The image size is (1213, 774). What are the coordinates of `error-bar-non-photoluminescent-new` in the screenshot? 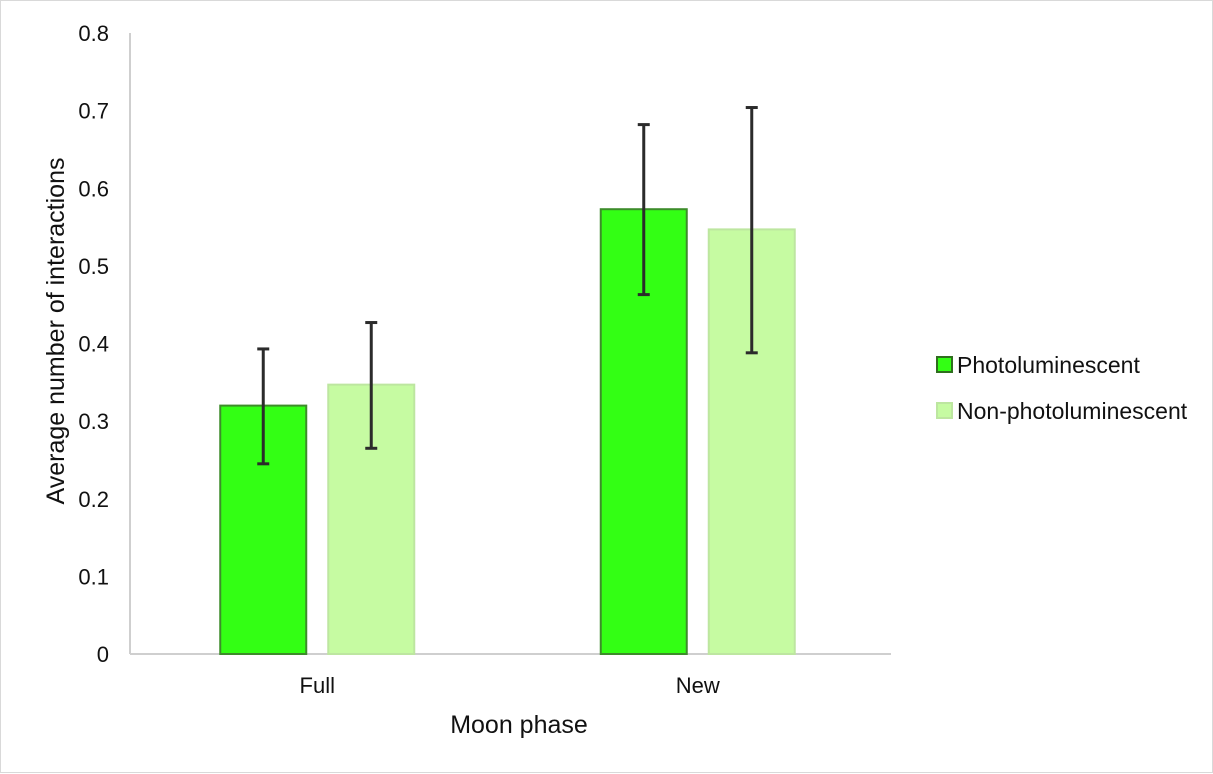 It's located at (751, 230).